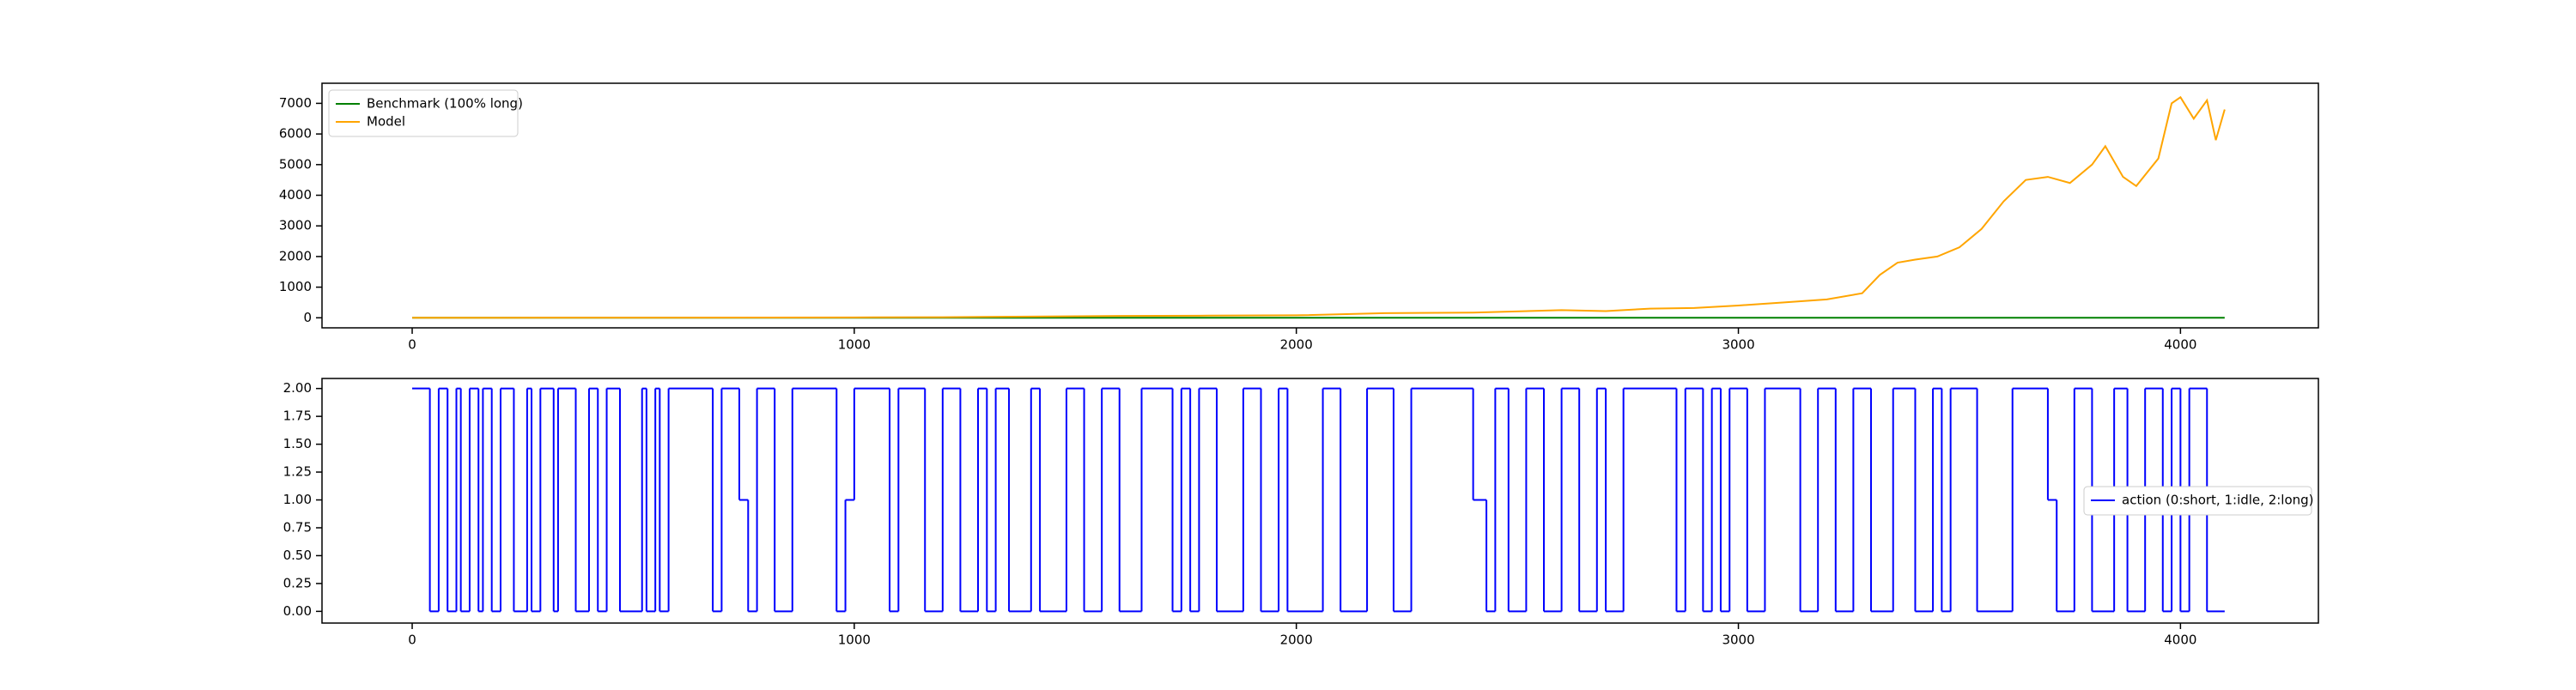 This screenshot has width=2576, height=690. What do you see at coordinates (295, 164) in the screenshot?
I see `y-tick-label: 5000` at bounding box center [295, 164].